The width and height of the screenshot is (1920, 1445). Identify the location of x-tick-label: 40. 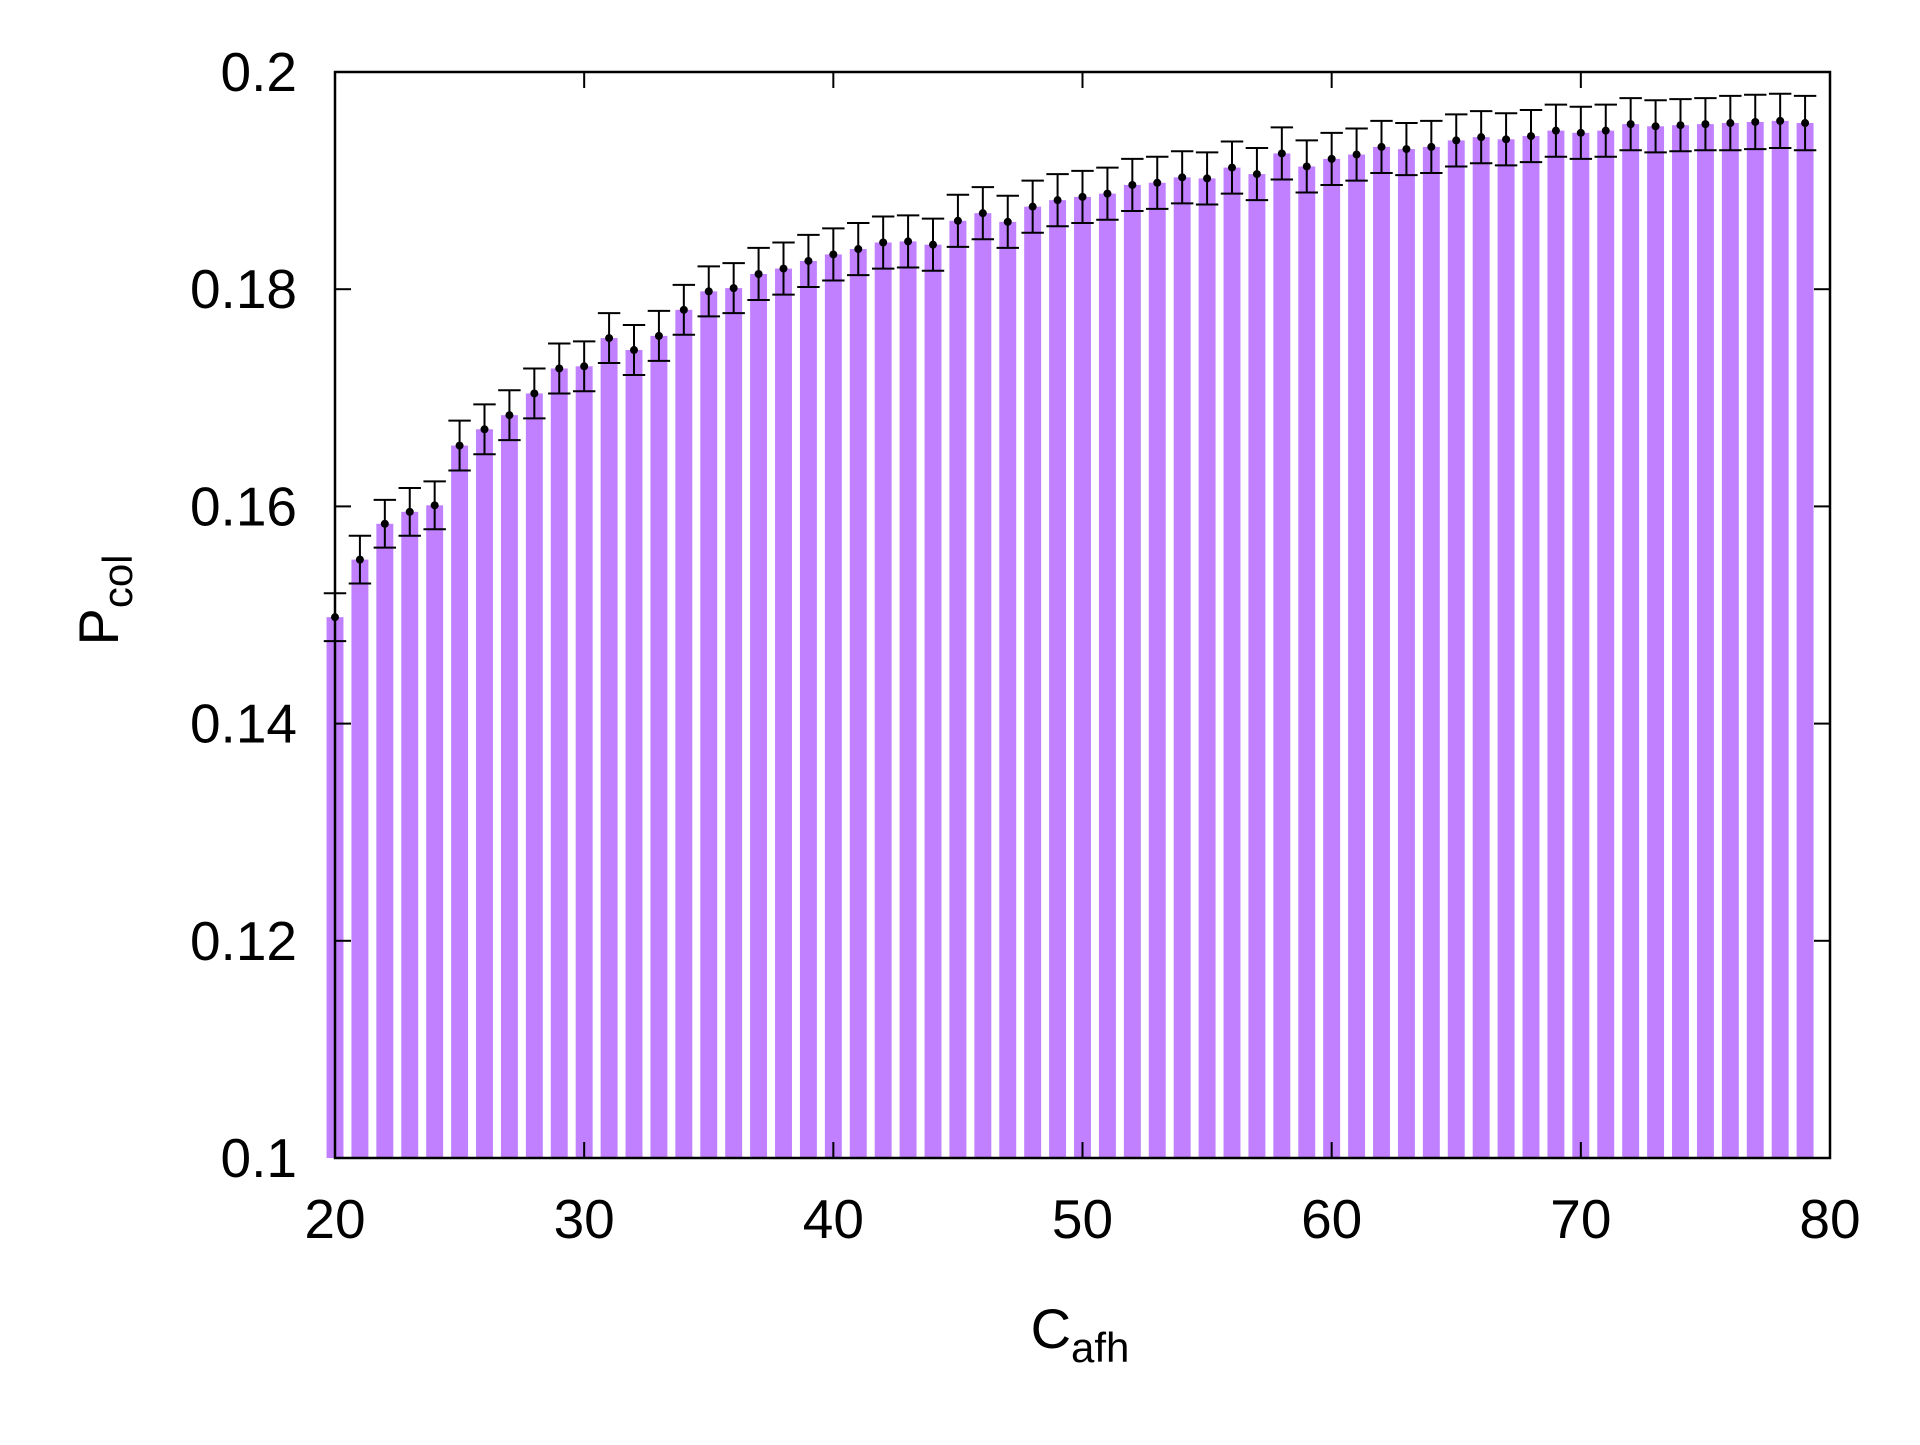
(833, 1219).